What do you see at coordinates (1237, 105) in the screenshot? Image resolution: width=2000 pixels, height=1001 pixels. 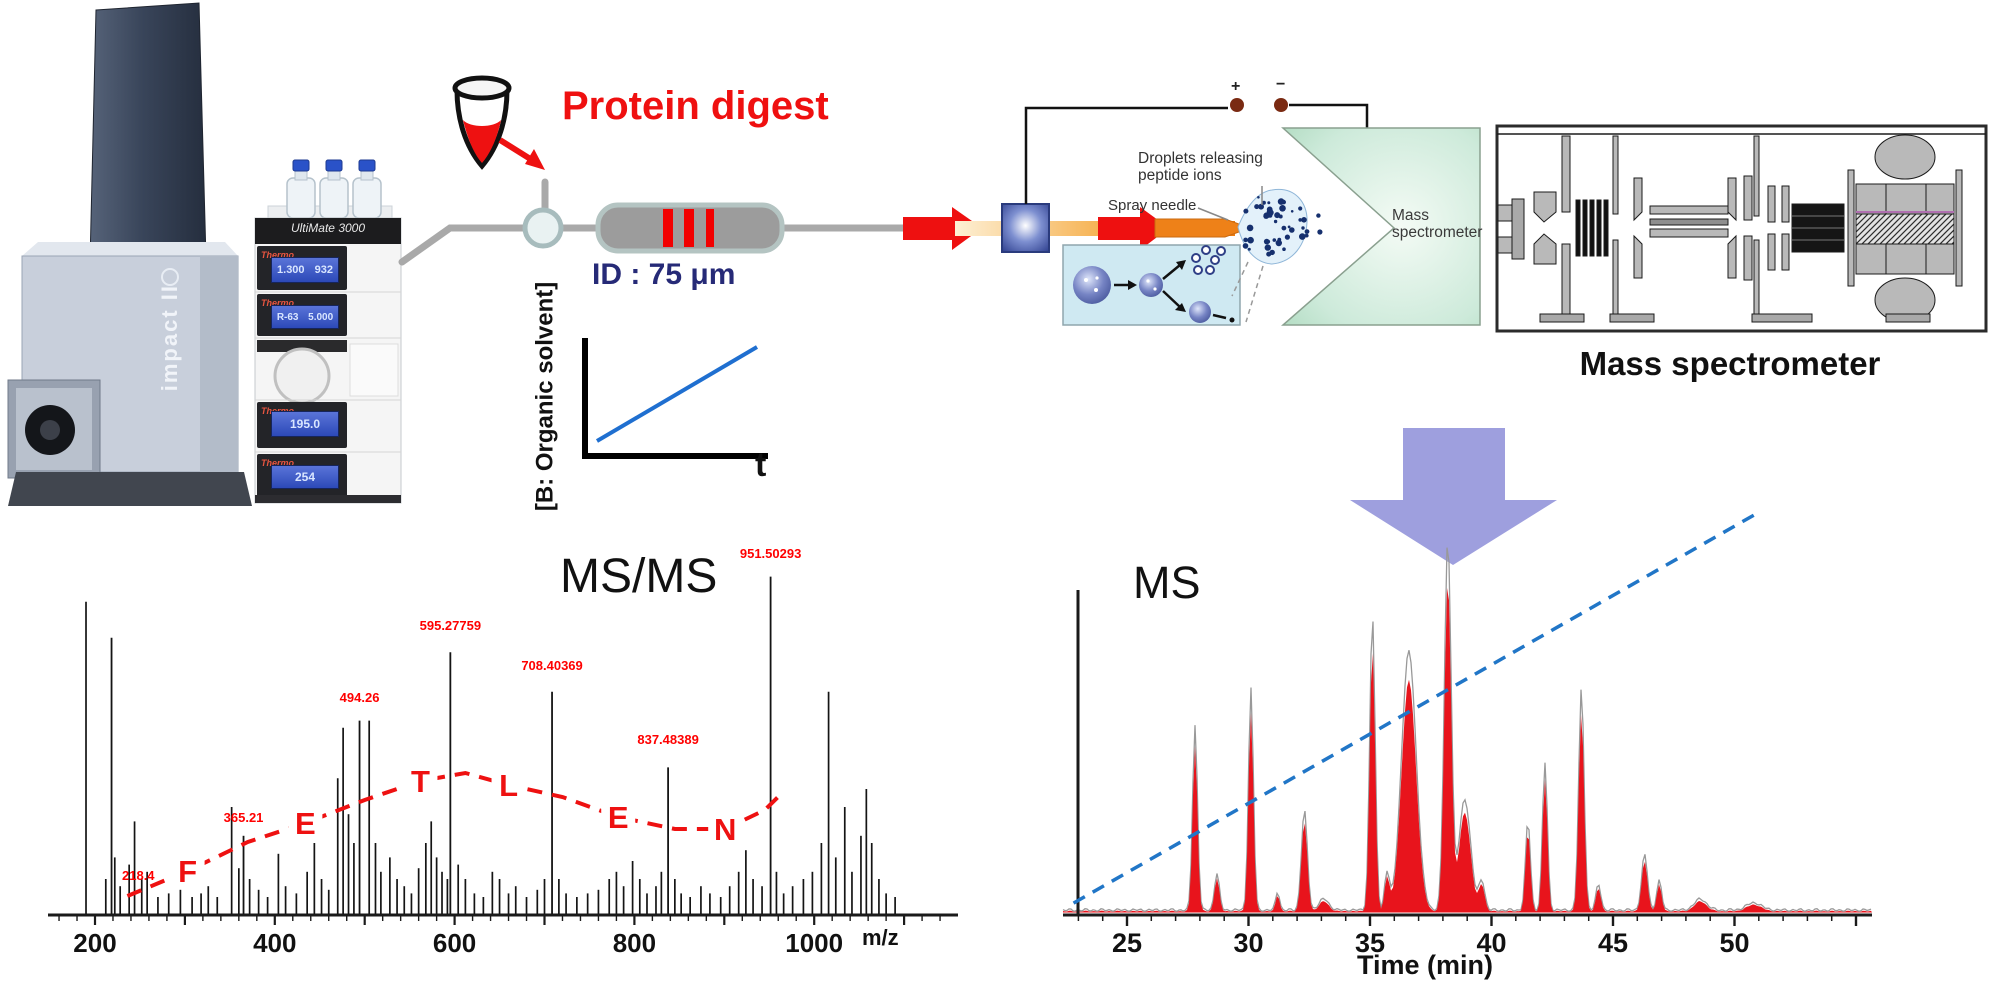 I see `positive-terminal-icon` at bounding box center [1237, 105].